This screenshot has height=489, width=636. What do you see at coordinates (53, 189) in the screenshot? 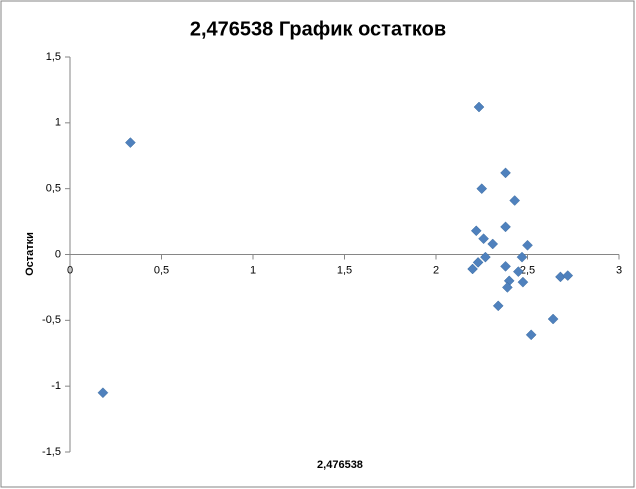
I see `y-tick-label: 0,5` at bounding box center [53, 189].